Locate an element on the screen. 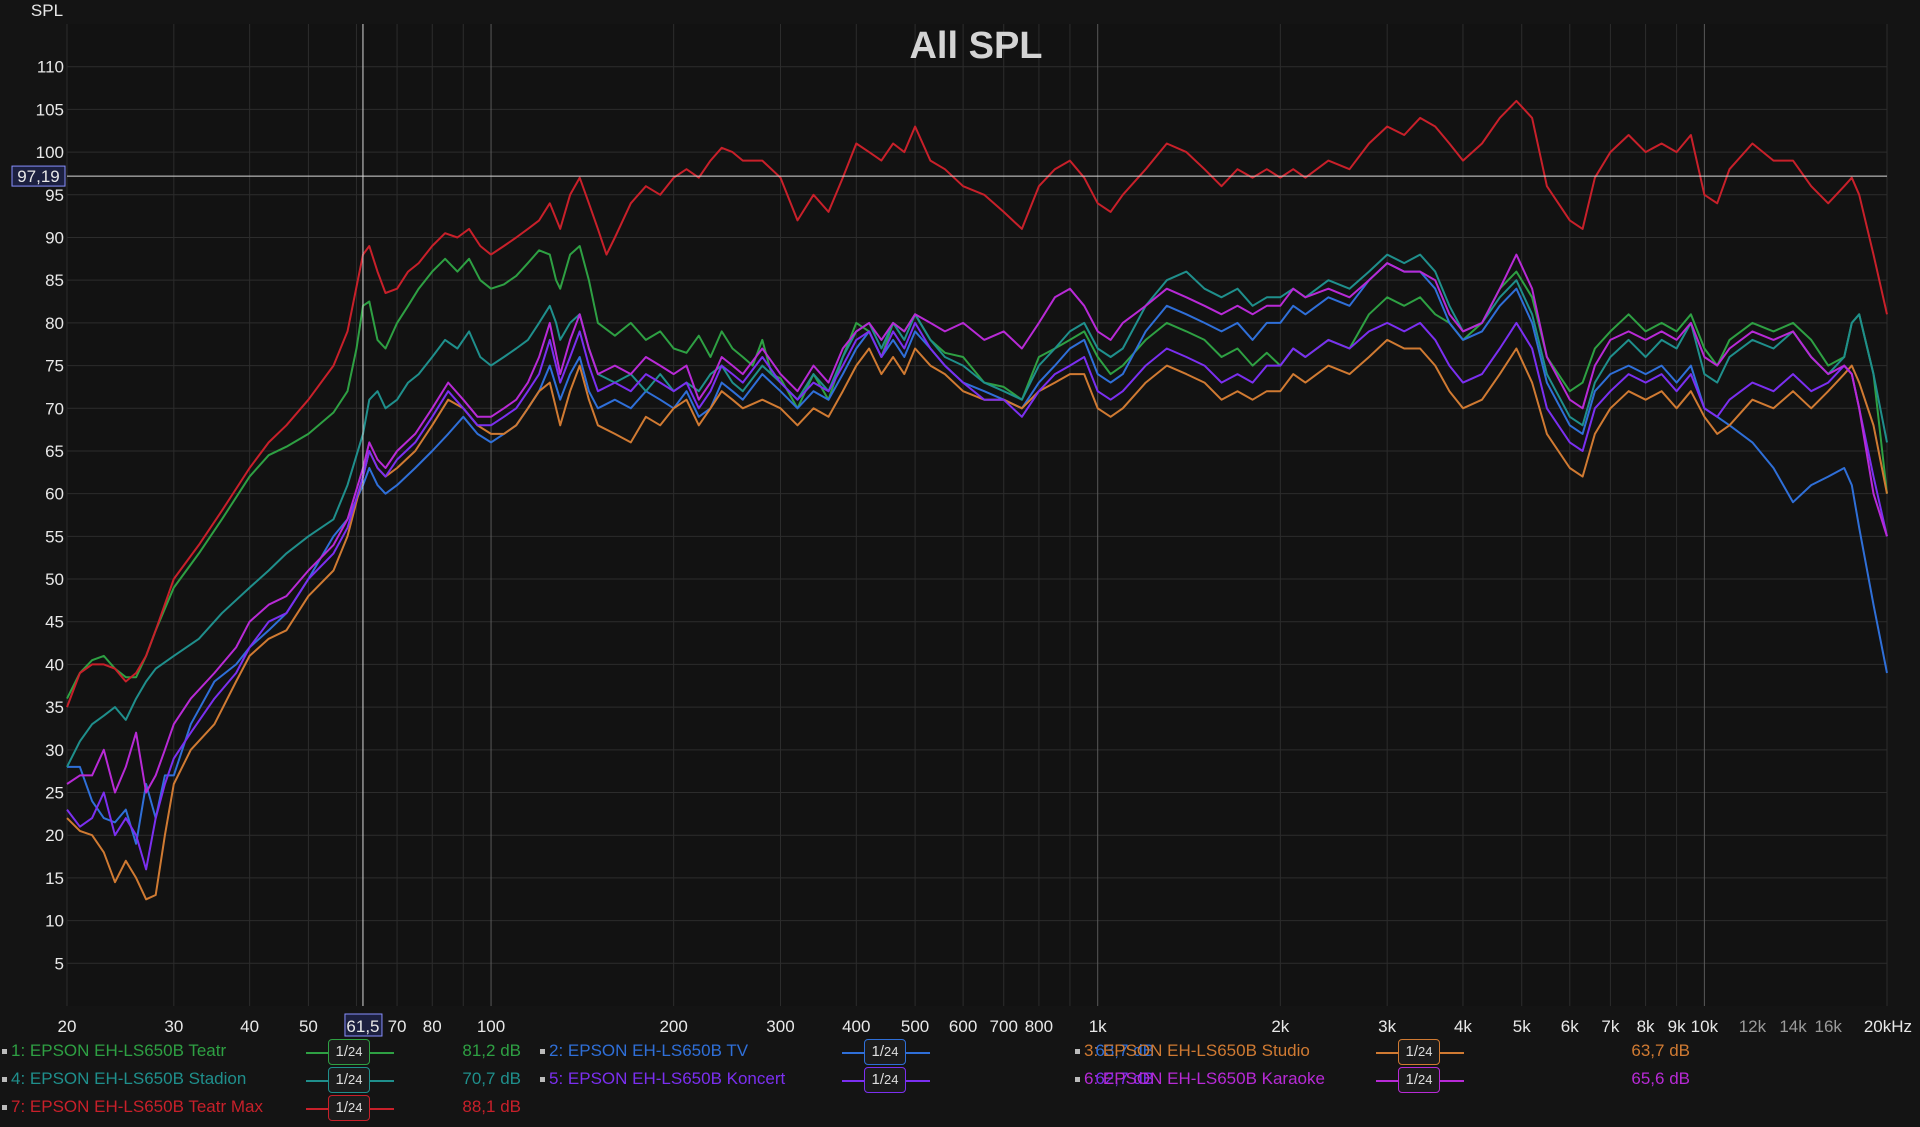  legend-series-name: 7: EPSON EH-LS650B Teatr Max is located at coordinates (137, 1106).